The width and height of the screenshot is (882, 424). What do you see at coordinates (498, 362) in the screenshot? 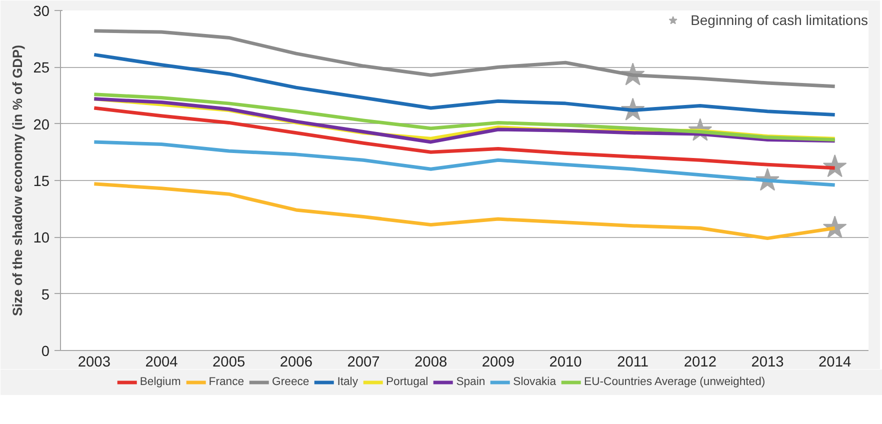
I see `x-tick-label: 2009` at bounding box center [498, 362].